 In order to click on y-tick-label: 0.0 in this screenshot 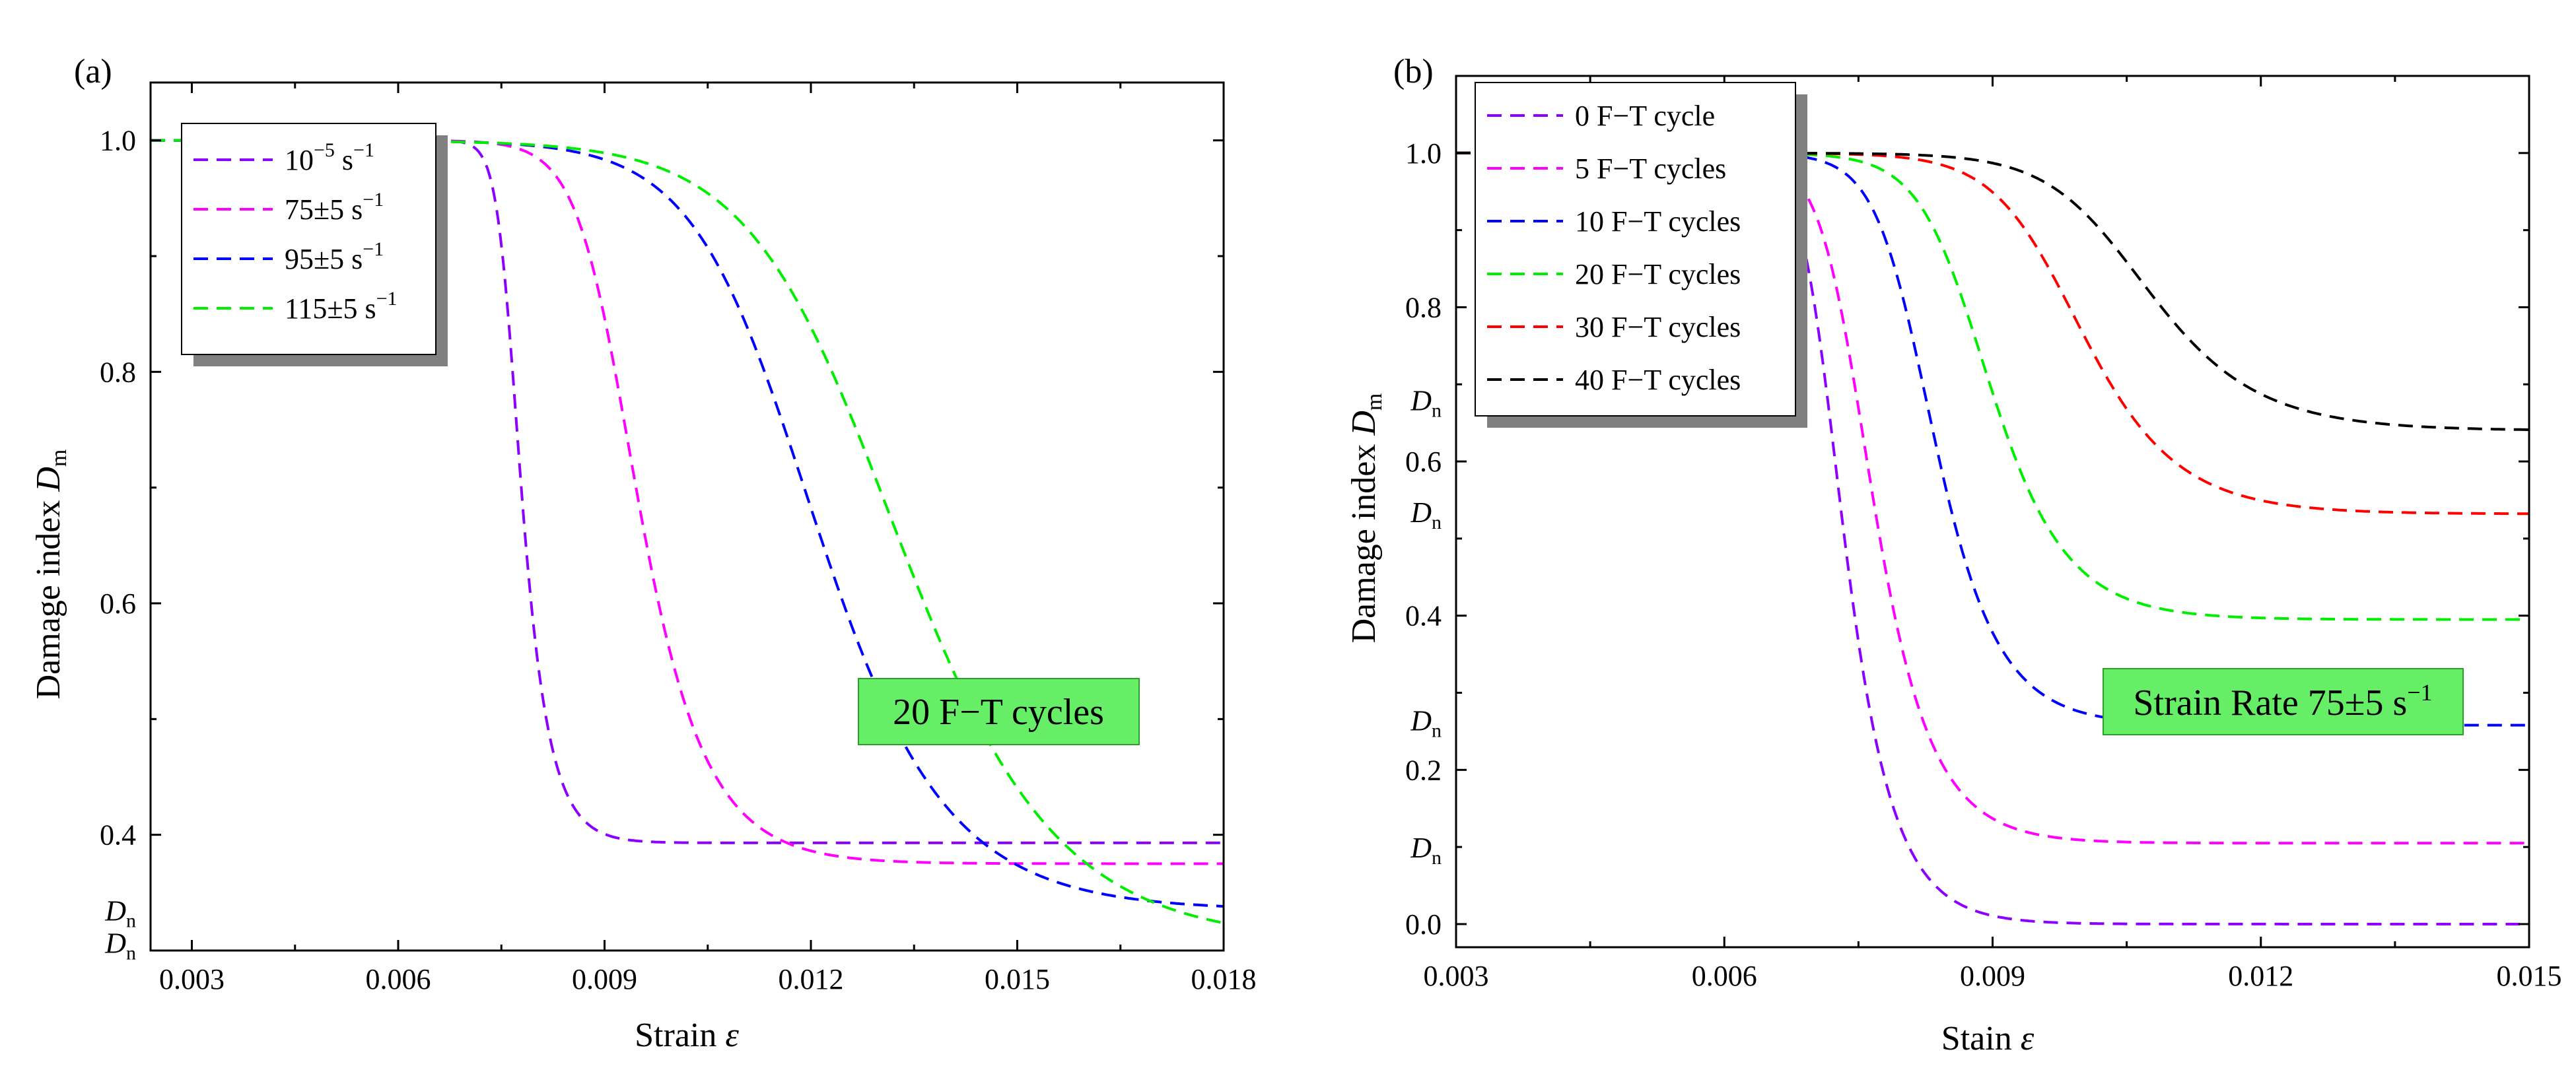, I will do `click(1424, 924)`.